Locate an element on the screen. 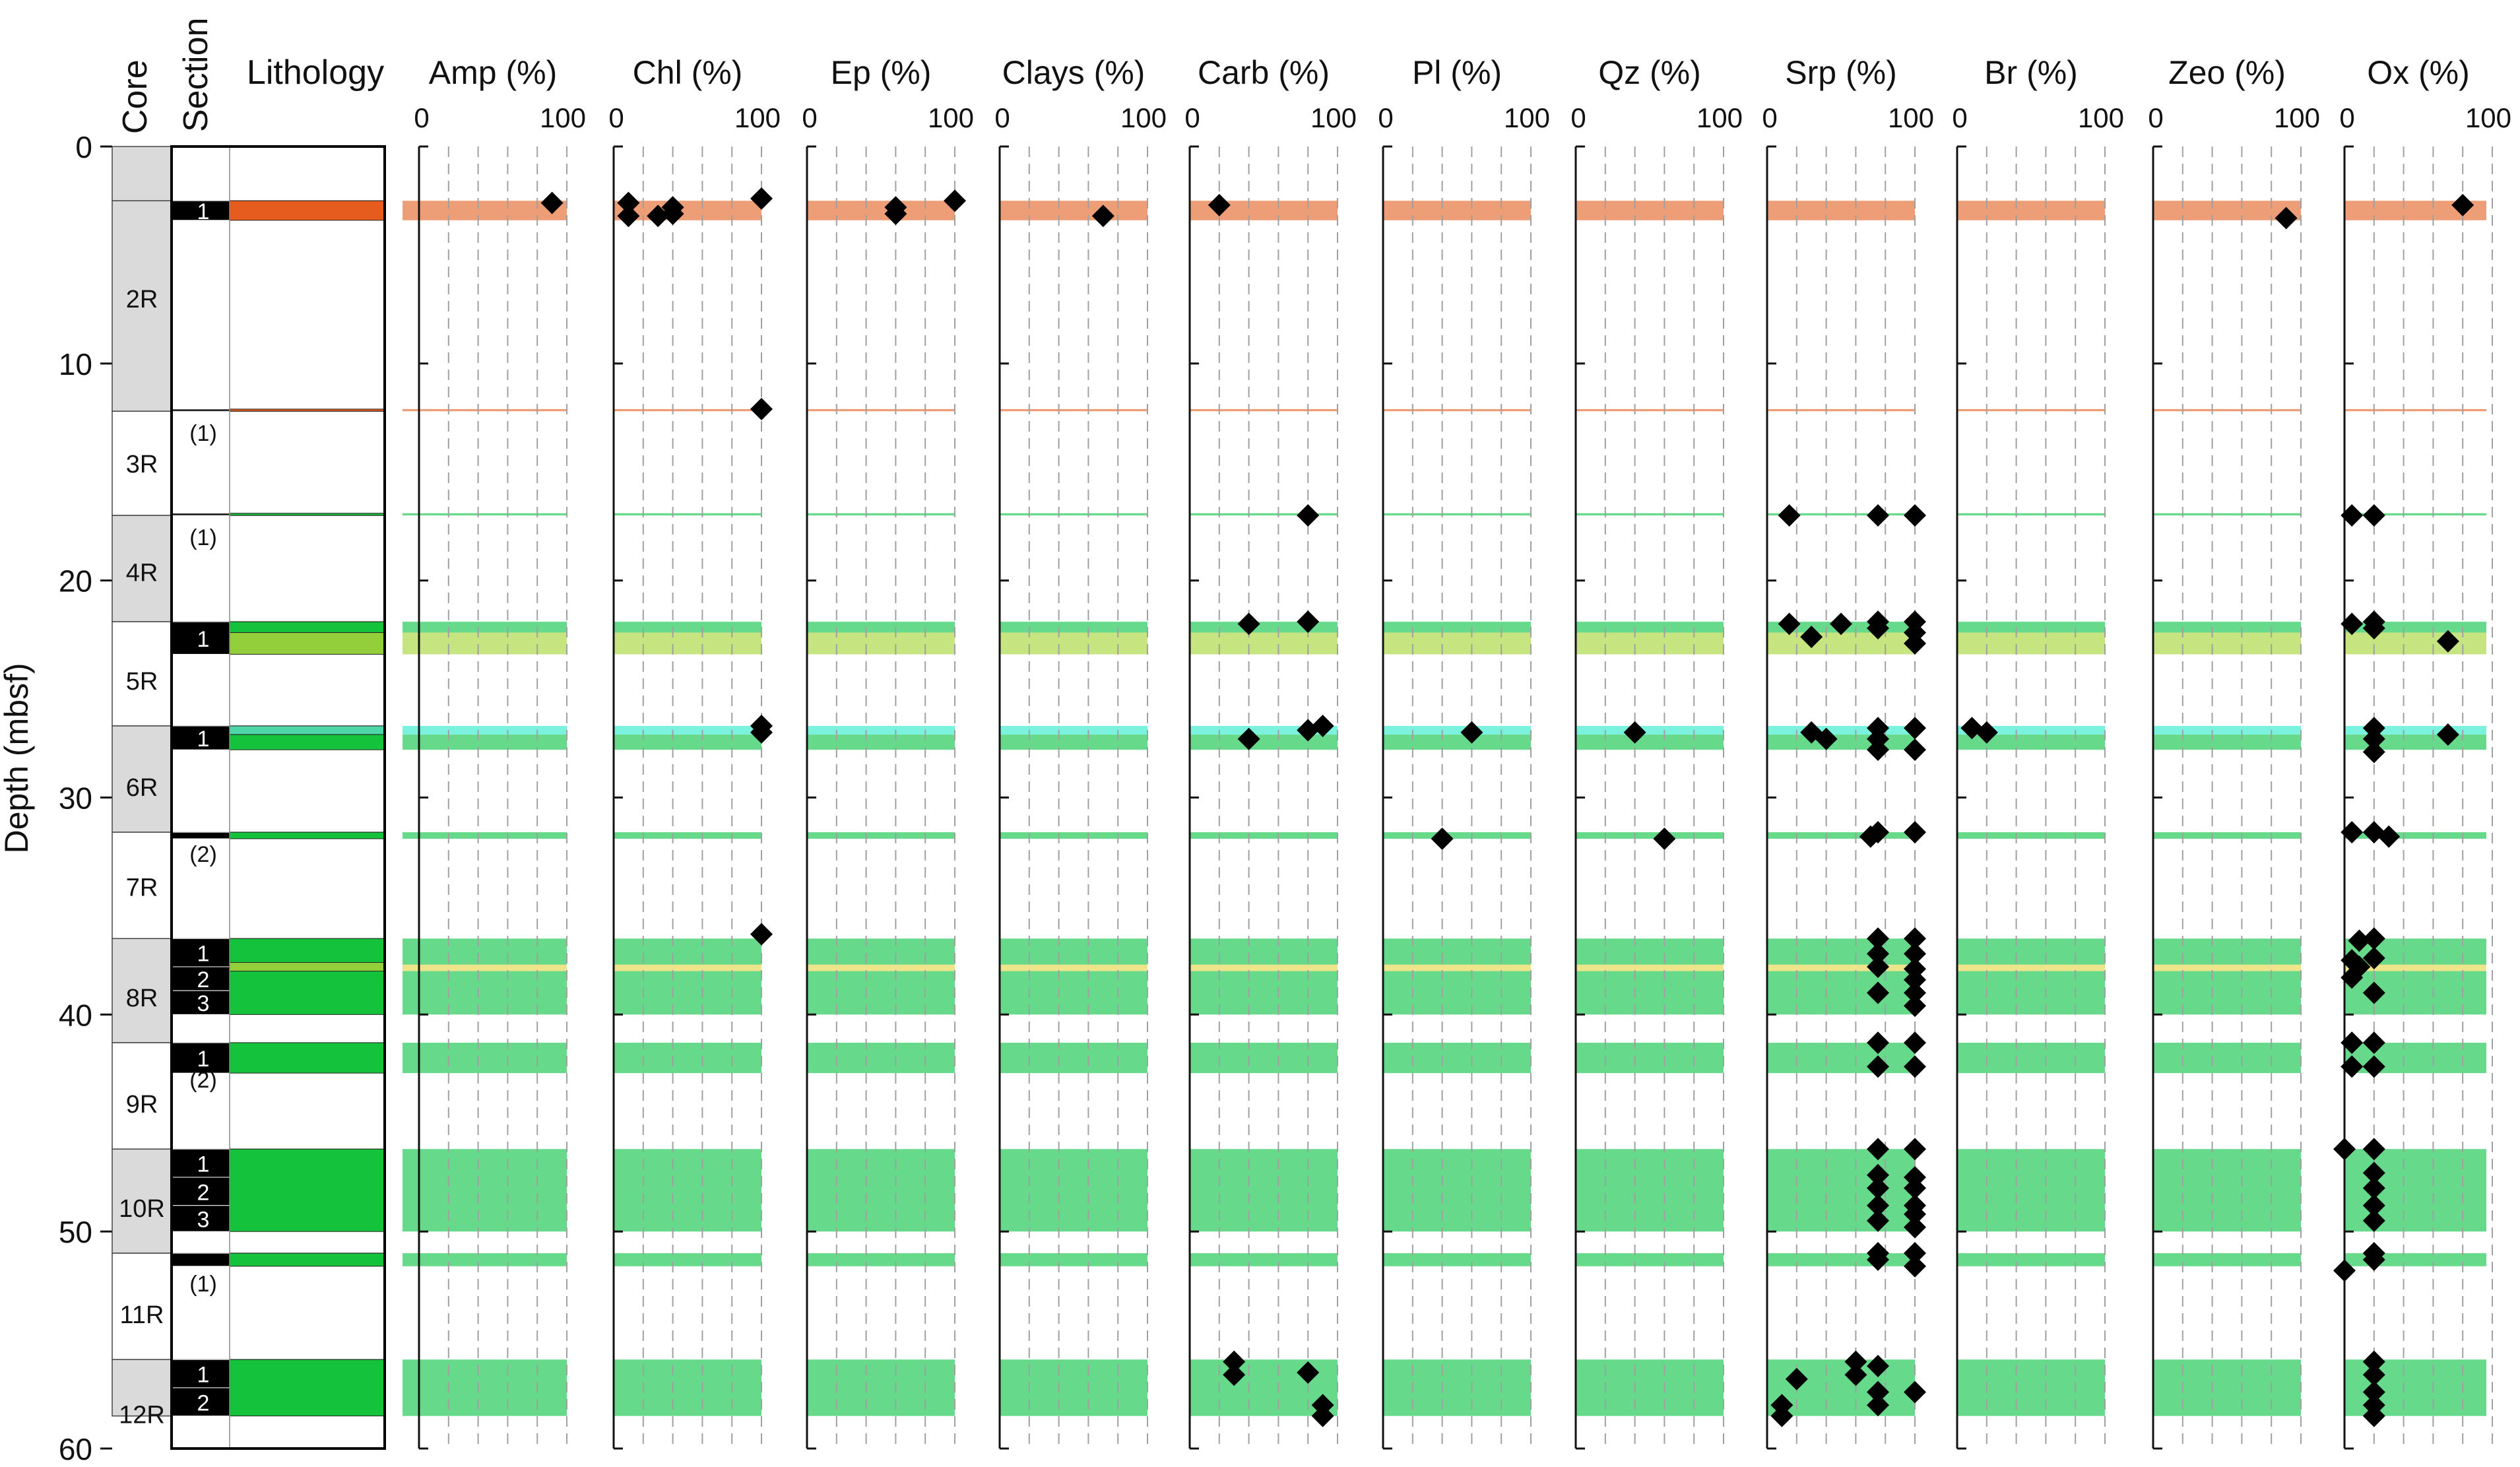  log-frame is located at coordinates (278, 797).